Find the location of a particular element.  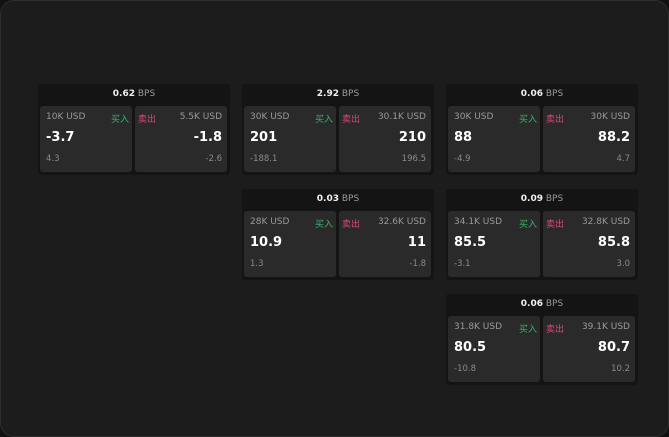

ask-change: 10.2 is located at coordinates (620, 369).